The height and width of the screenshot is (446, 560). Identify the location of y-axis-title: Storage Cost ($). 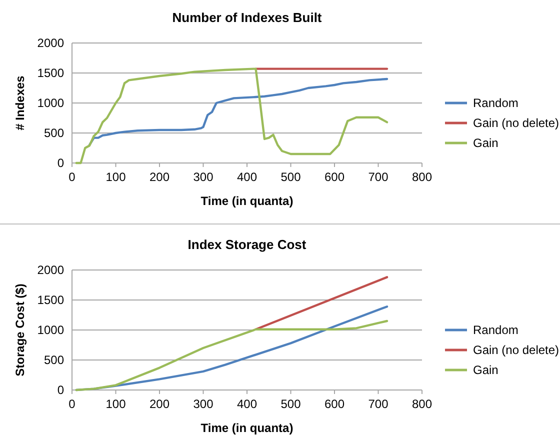
(20, 330).